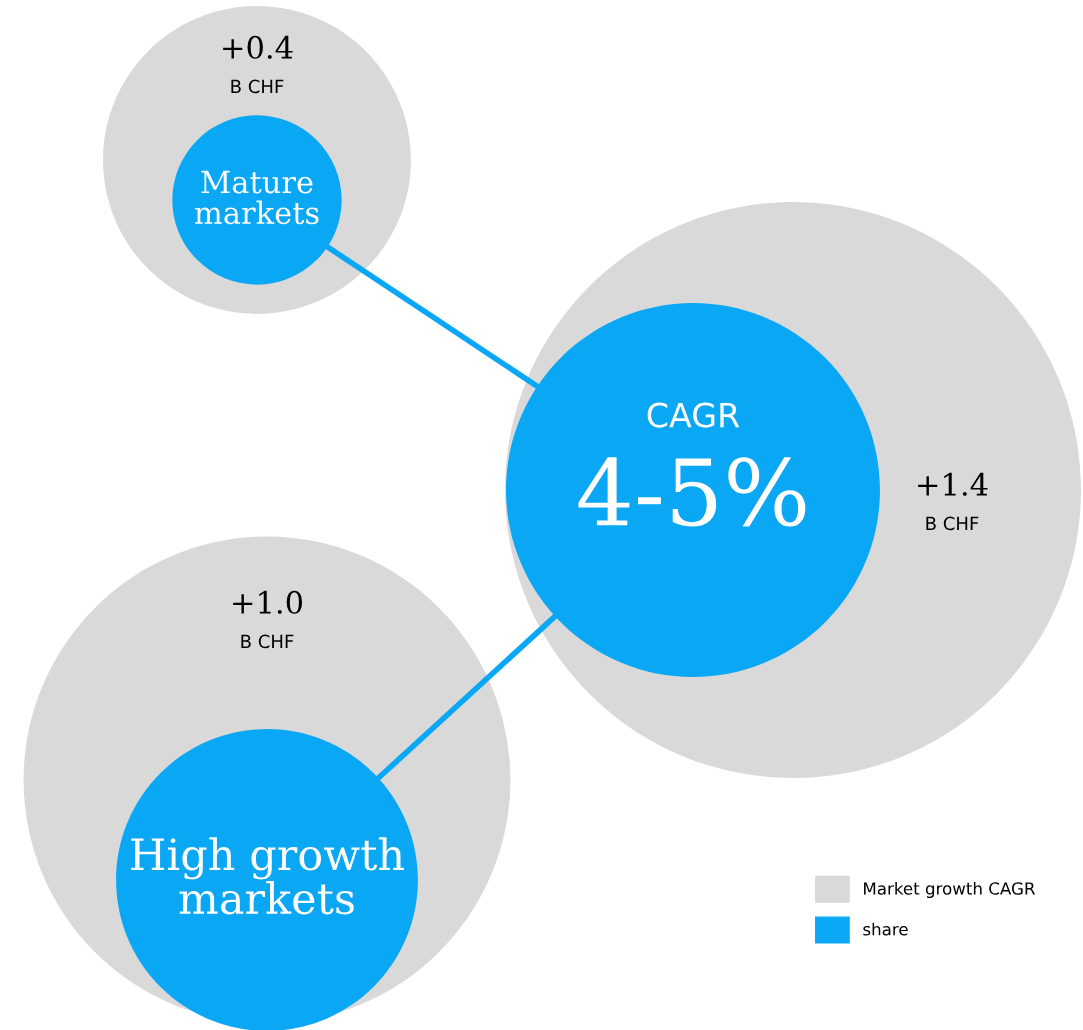 The height and width of the screenshot is (1030, 1083). Describe the element at coordinates (953, 501) in the screenshot. I see `data-label: +1.4 B CHF` at that location.